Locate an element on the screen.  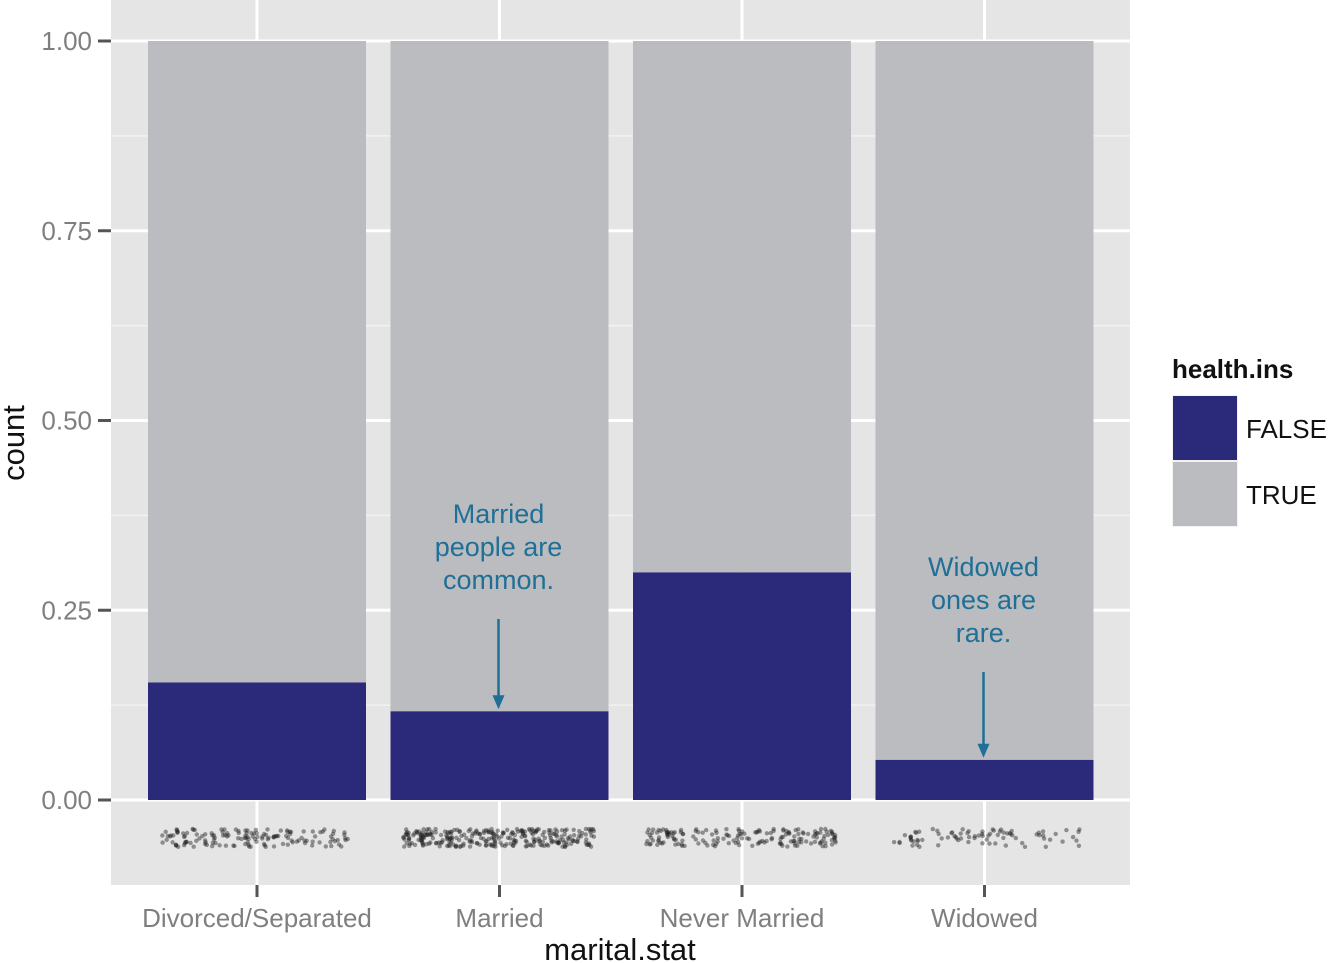
annotation-text: people are is located at coordinates (499, 547).